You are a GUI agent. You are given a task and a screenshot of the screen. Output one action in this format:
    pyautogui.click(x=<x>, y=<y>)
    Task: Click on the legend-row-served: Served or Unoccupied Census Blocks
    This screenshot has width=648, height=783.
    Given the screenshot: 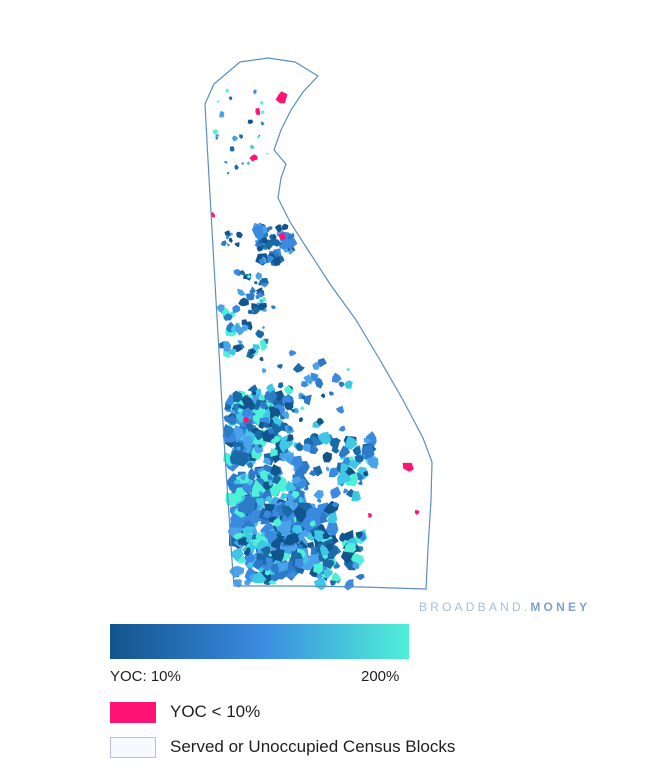 What is the action you would take?
    pyautogui.click(x=282, y=747)
    